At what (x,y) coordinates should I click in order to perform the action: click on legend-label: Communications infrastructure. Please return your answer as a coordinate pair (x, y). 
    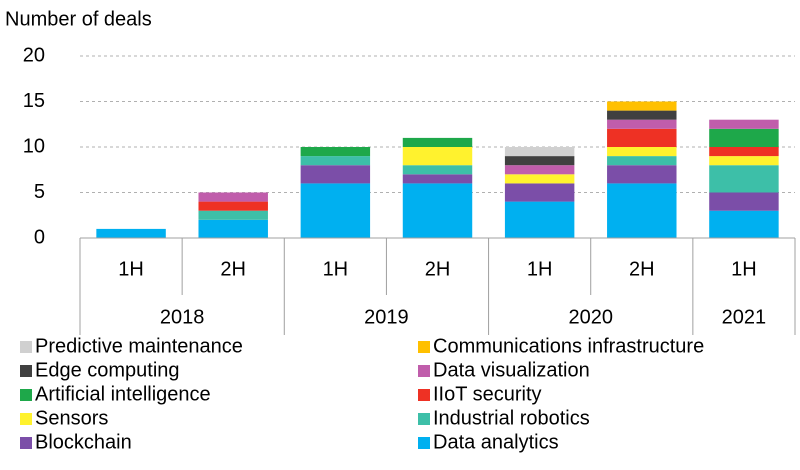
    Looking at the image, I should click on (568, 346).